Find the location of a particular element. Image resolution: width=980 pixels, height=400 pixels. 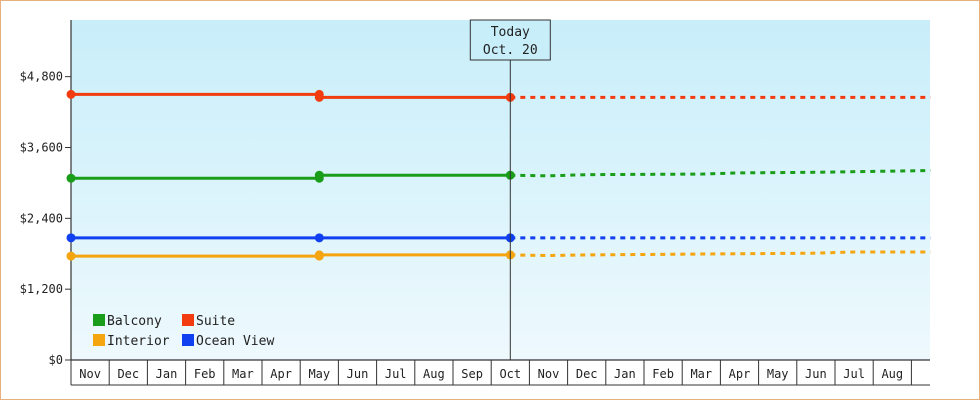

legend-swatch-interior is located at coordinates (99, 340).